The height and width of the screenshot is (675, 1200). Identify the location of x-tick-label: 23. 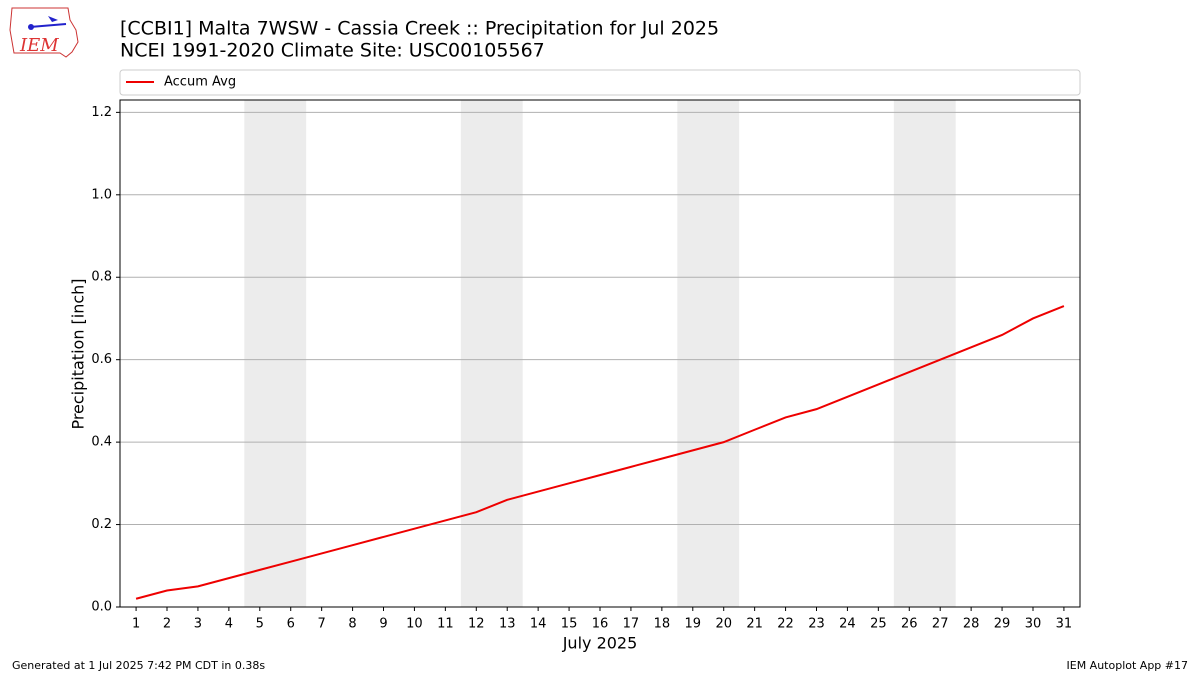
(816, 624).